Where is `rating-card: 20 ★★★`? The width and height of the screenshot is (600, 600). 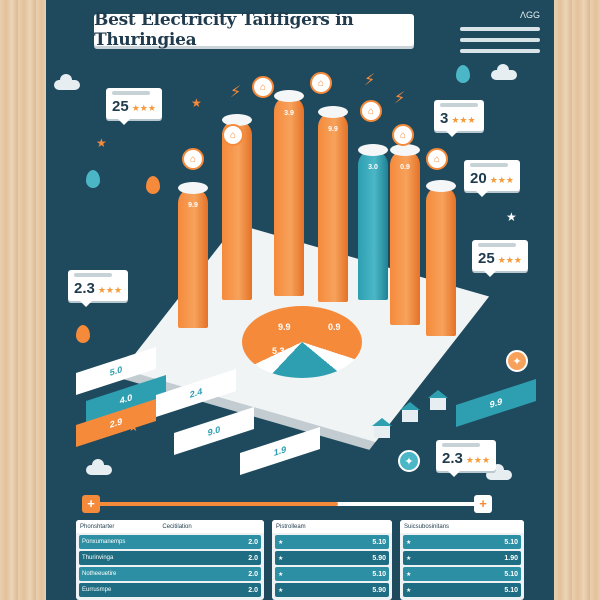
rating-card: 20 ★★★ is located at coordinates (492, 178).